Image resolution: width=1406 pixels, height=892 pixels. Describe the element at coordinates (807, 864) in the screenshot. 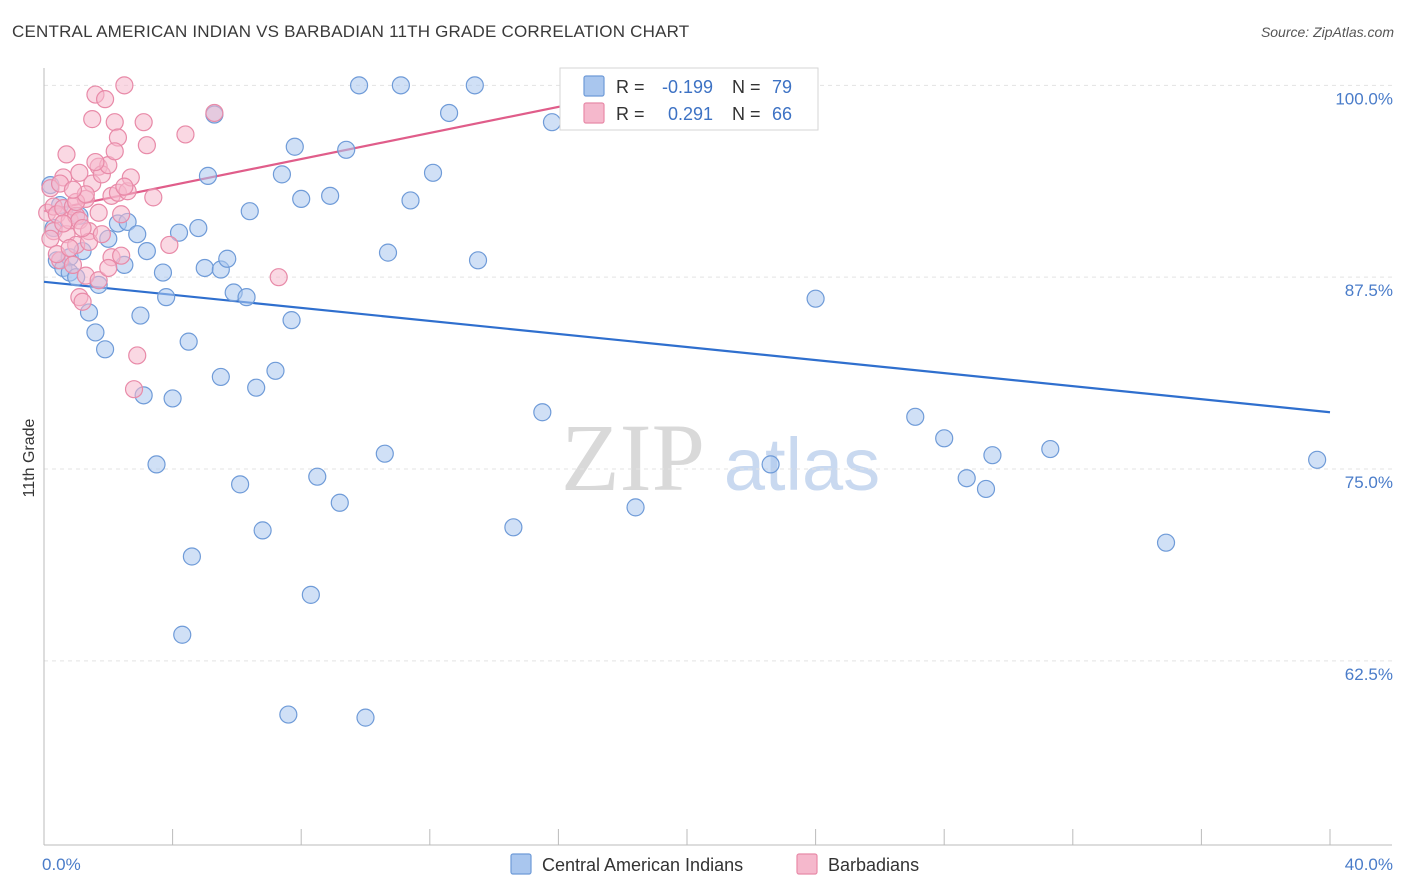

I see `series-legend-swatch-barbadians` at that location.